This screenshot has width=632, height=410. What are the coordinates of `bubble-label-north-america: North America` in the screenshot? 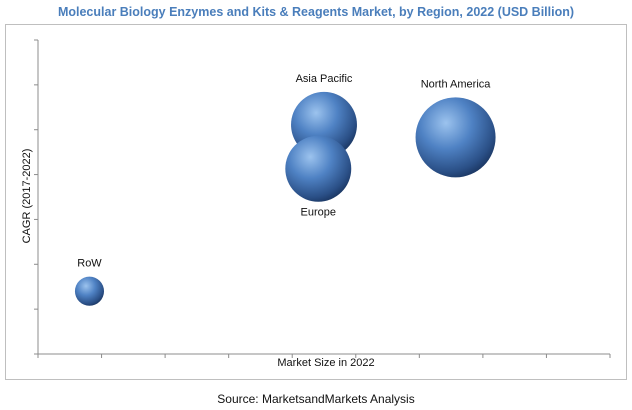 It's located at (456, 84).